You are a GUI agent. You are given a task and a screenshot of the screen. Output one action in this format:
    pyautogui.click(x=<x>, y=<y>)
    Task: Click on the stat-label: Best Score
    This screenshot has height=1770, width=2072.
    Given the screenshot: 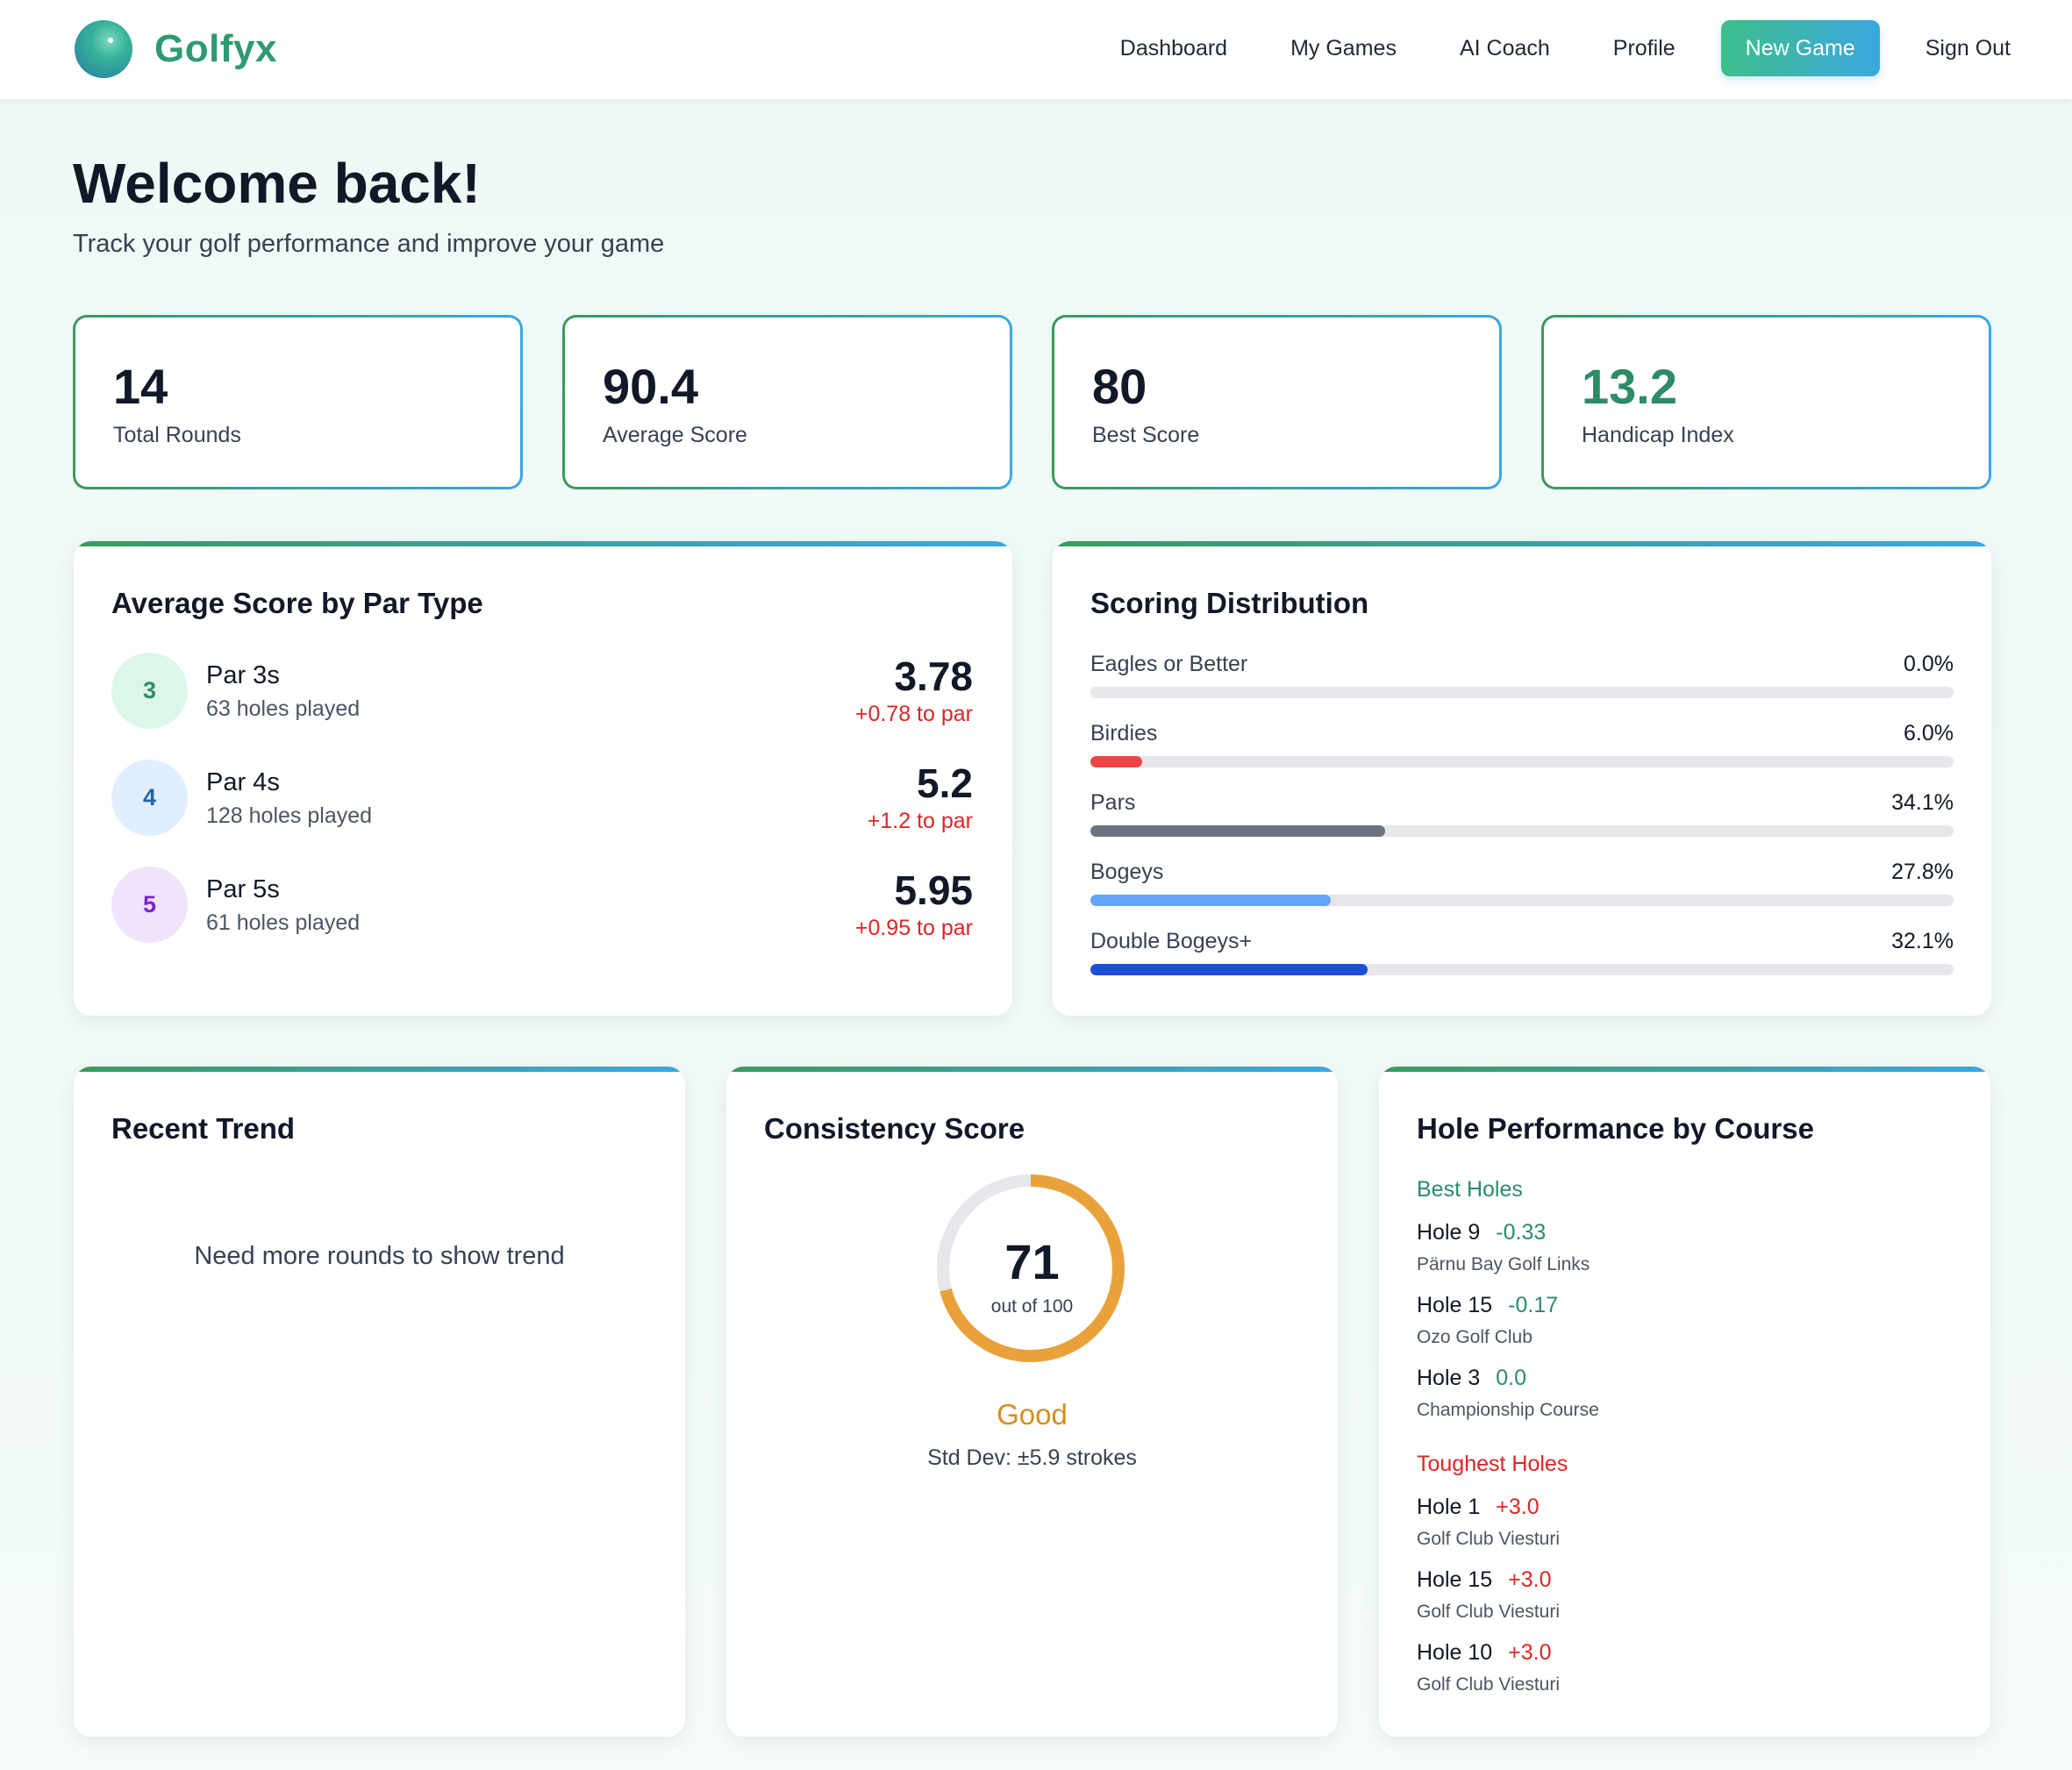 What is the action you would take?
    pyautogui.click(x=1146, y=435)
    